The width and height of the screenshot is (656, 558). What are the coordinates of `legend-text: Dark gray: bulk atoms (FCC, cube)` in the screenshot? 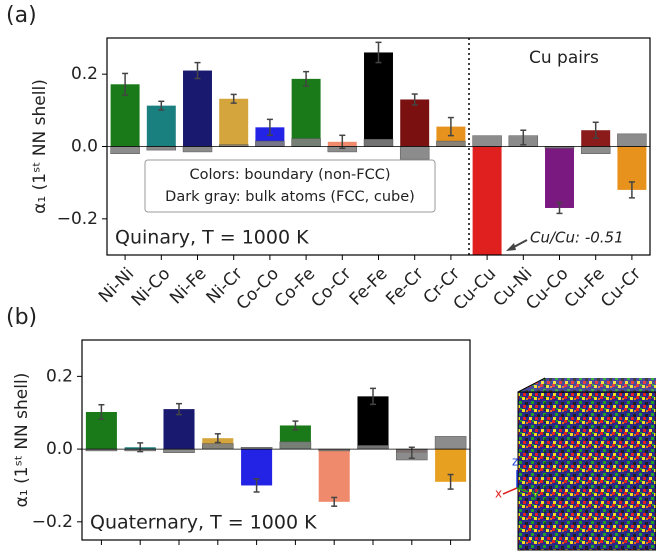 It's located at (290, 197).